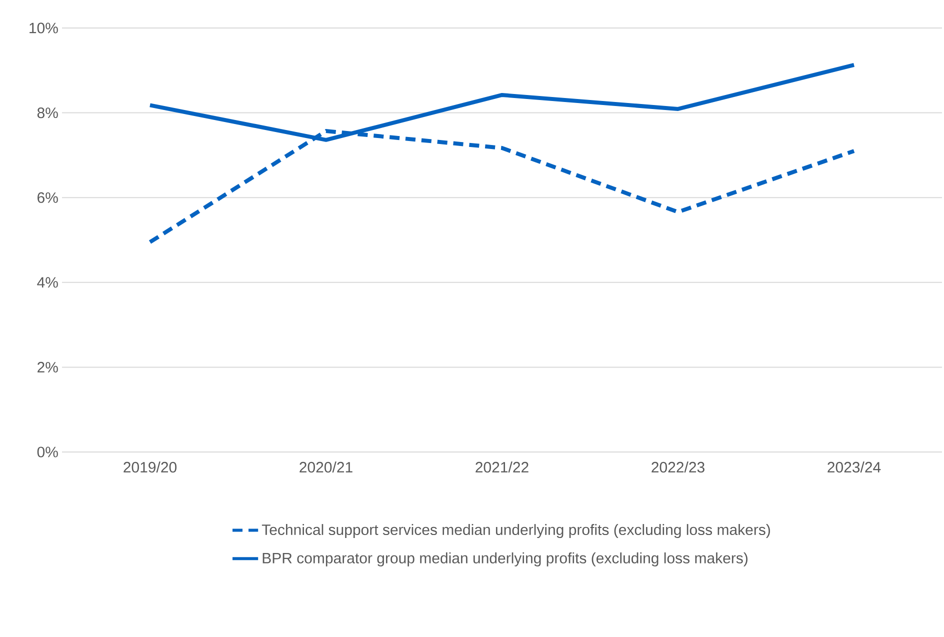 This screenshot has width=944, height=637. What do you see at coordinates (47, 452) in the screenshot?
I see `y-tick-label: 0%` at bounding box center [47, 452].